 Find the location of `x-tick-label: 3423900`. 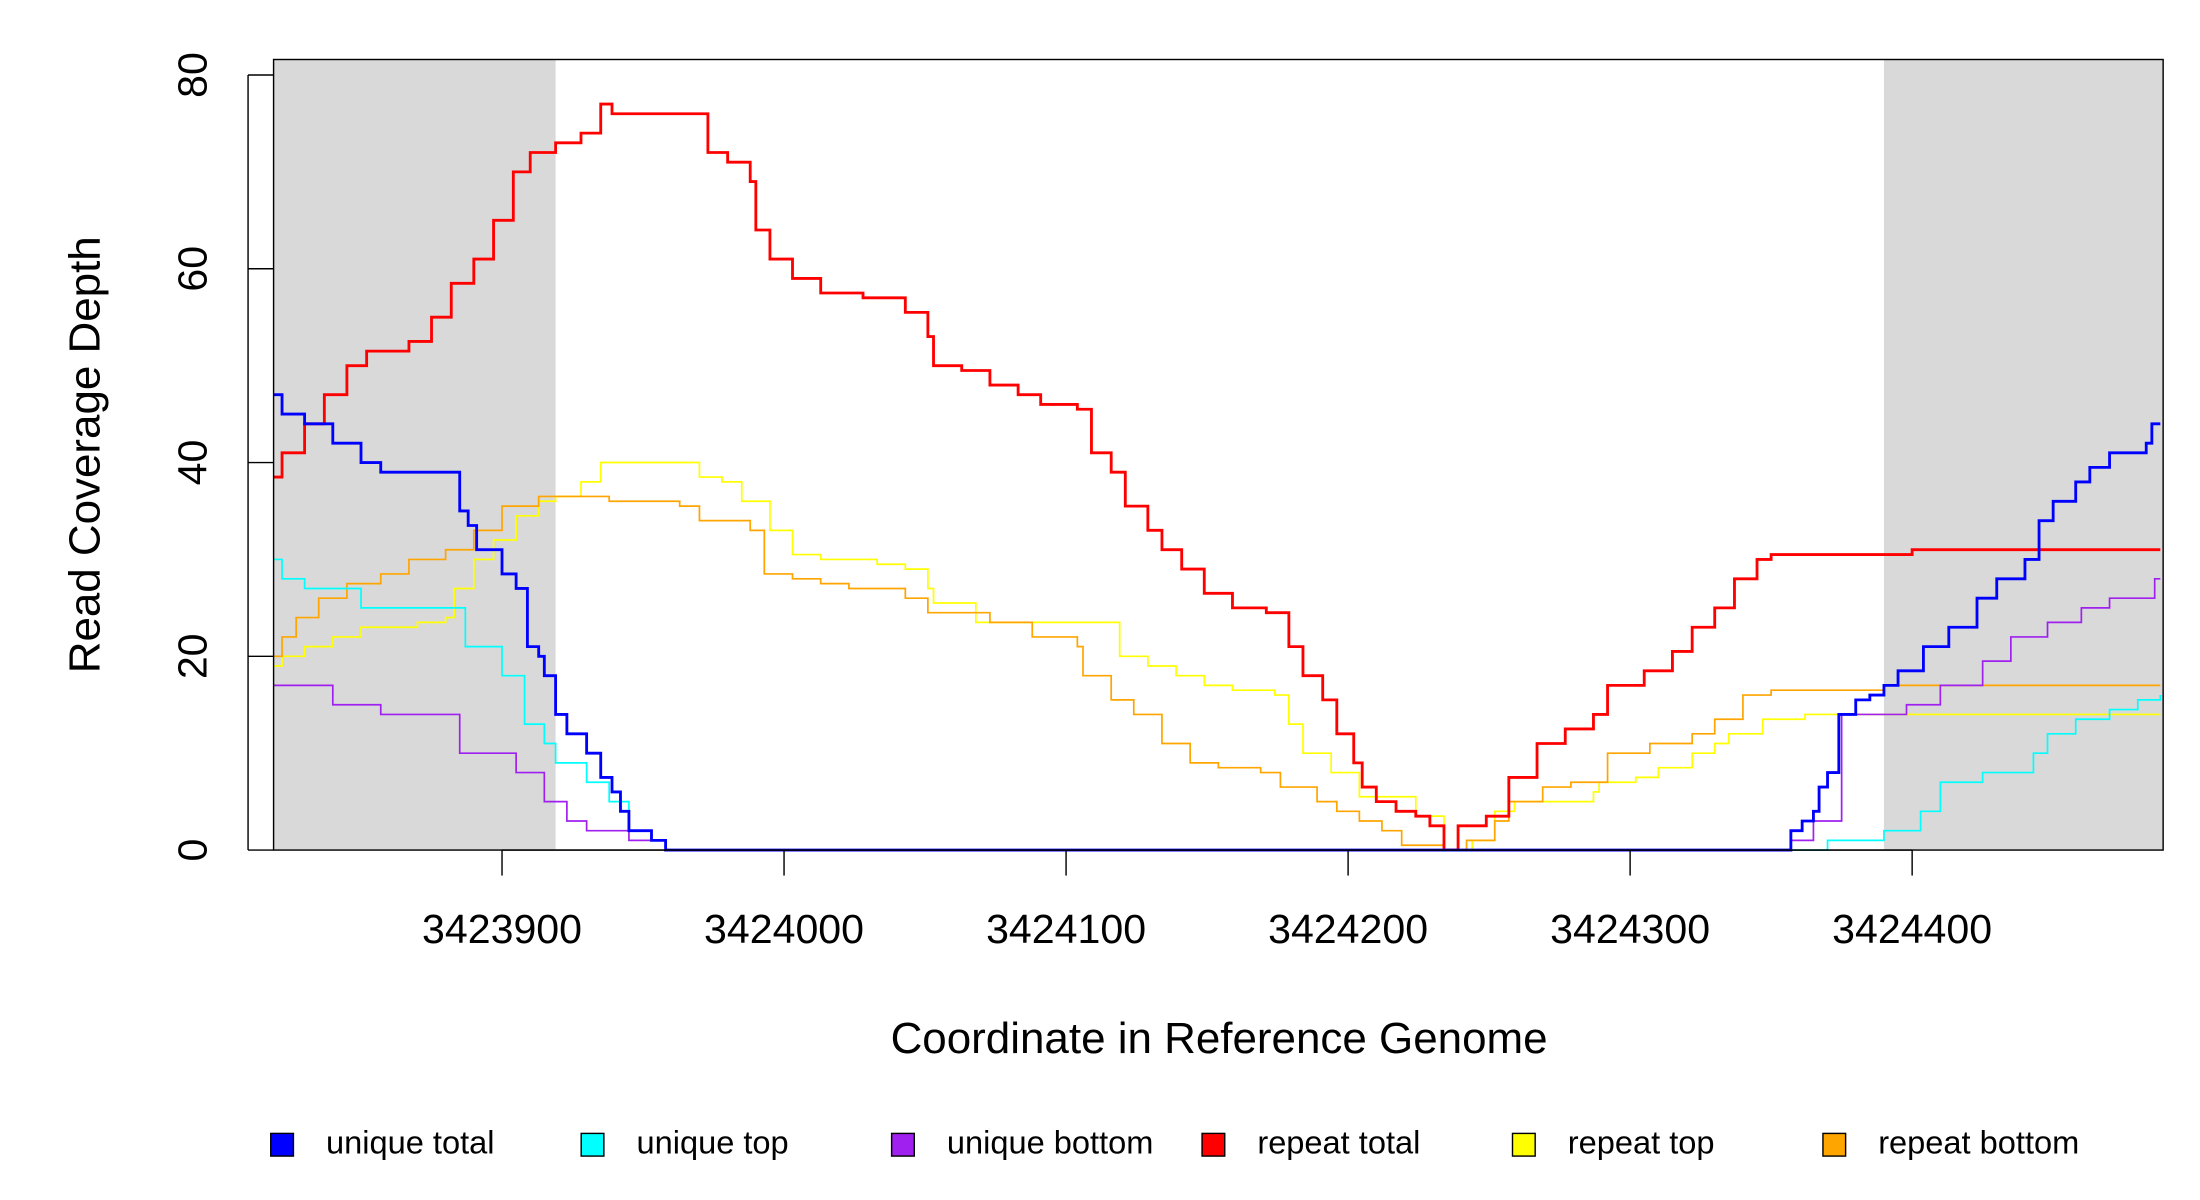

x-tick-label: 3423900 is located at coordinates (502, 929).